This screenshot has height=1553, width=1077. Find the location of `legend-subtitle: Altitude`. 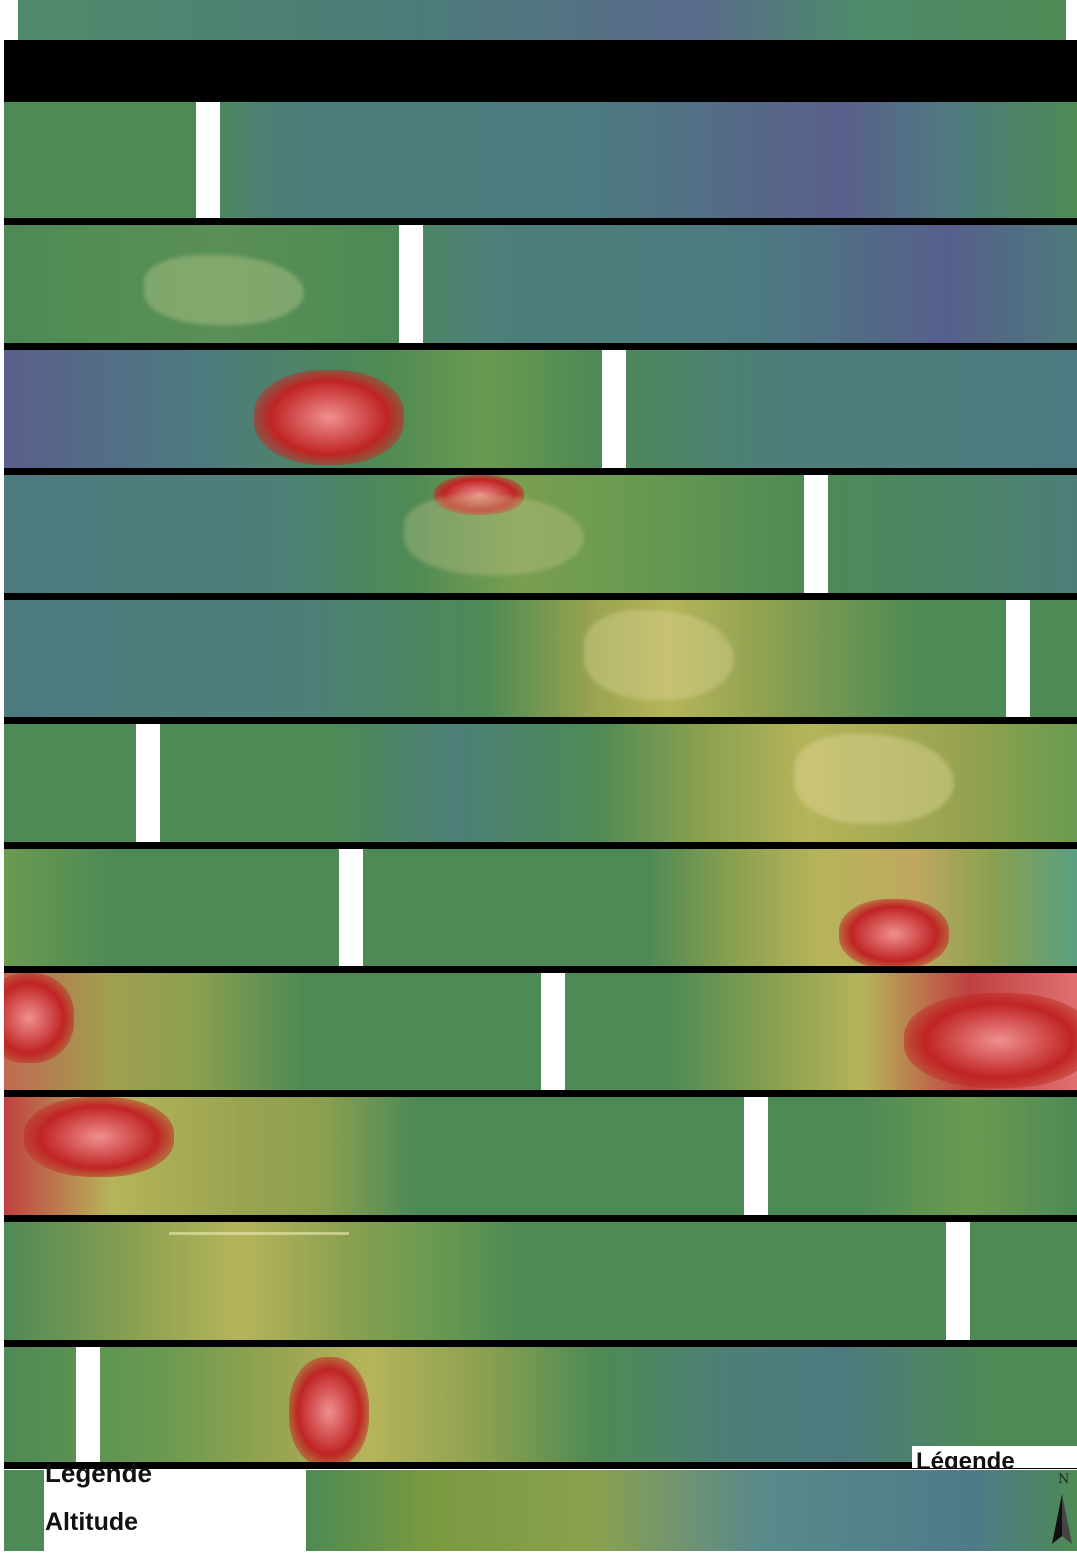

legend-subtitle: Altitude is located at coordinates (92, 1522).